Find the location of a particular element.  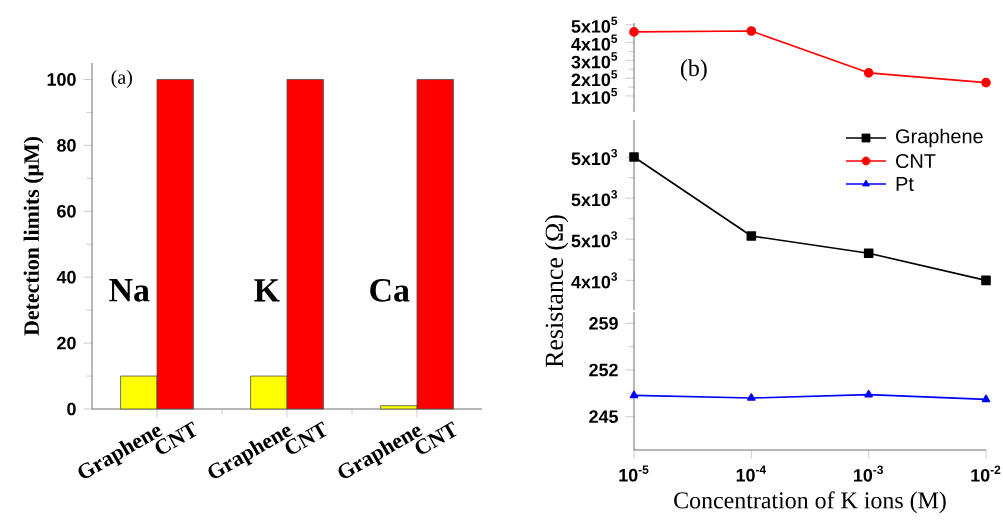

y-tick-label: 60 is located at coordinates (66, 211).